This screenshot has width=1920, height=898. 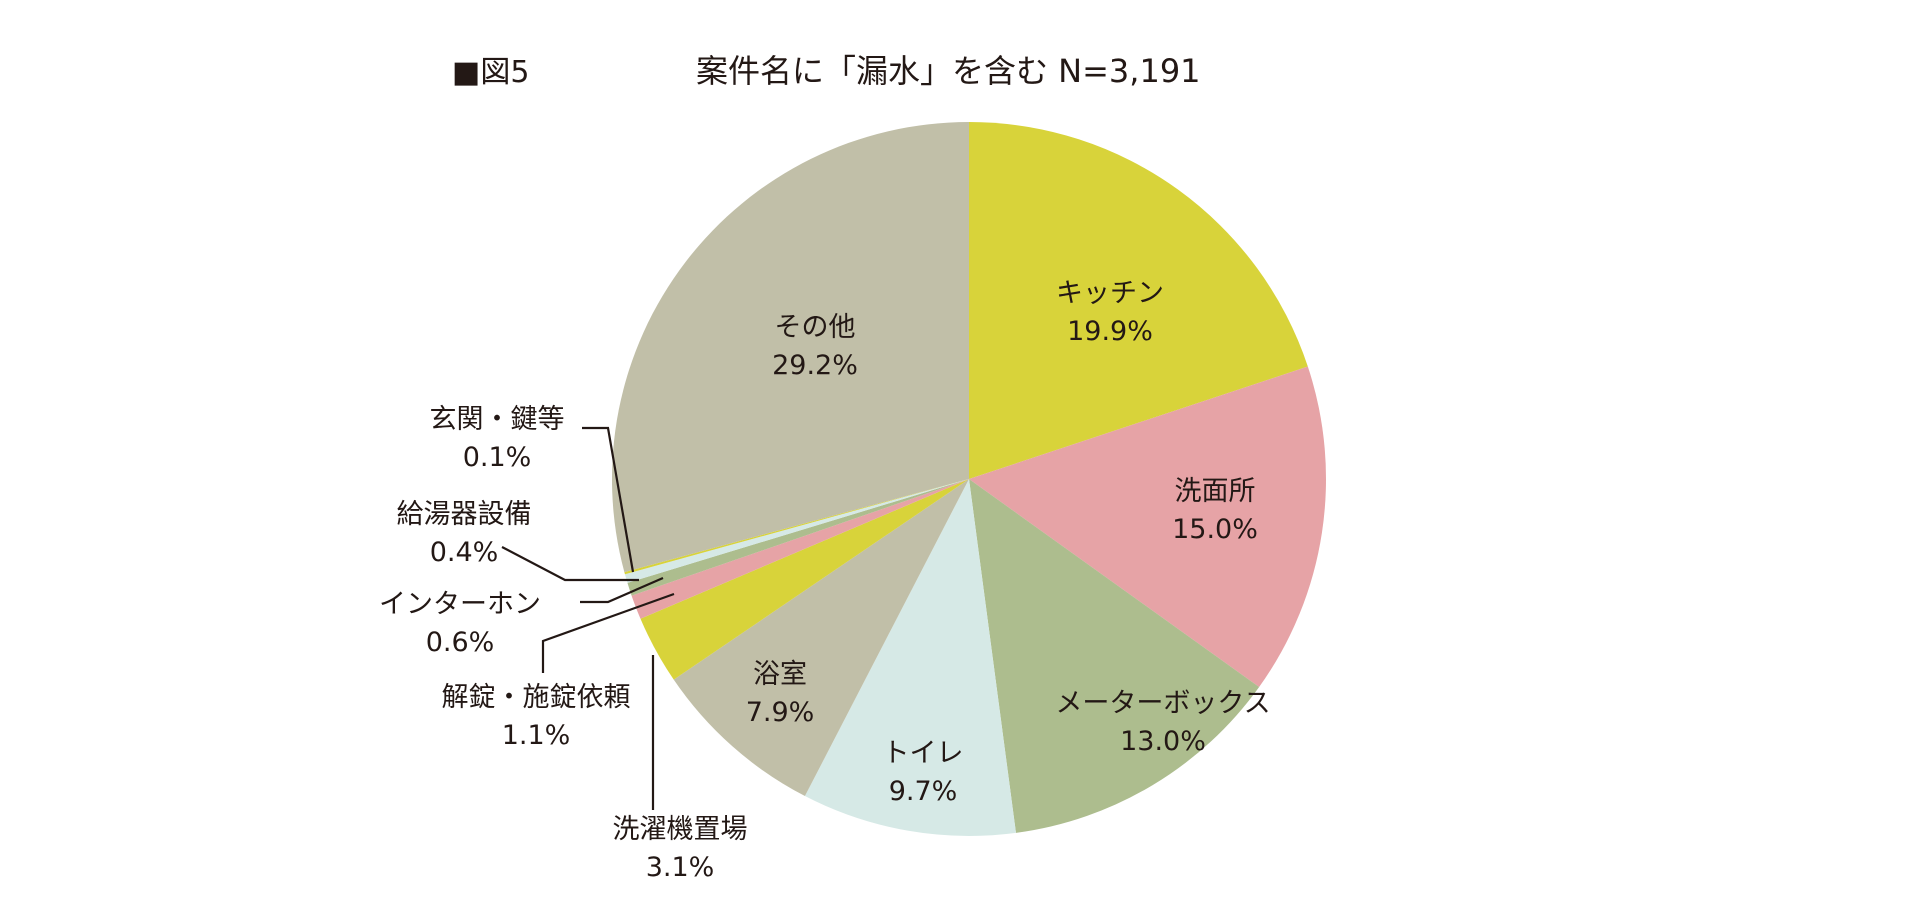 I want to click on slice-name-label: インターホン, so click(x=460, y=604).